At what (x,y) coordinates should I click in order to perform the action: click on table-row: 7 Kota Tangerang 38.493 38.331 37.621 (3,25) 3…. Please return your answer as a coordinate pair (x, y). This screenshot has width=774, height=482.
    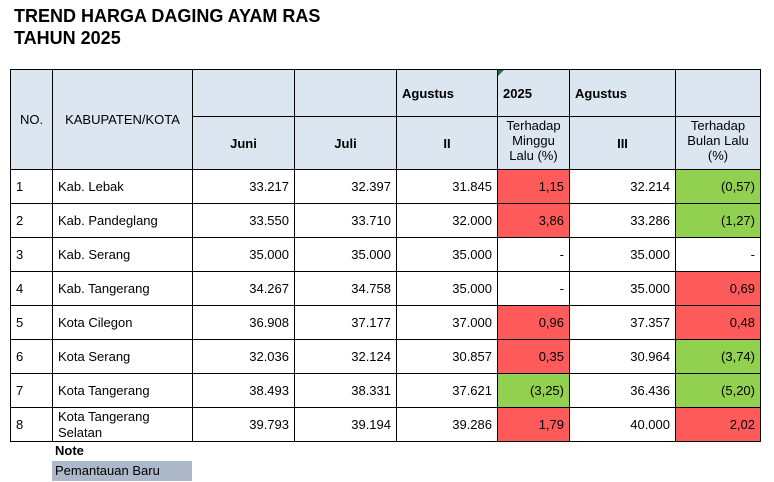
    Looking at the image, I should click on (385, 390).